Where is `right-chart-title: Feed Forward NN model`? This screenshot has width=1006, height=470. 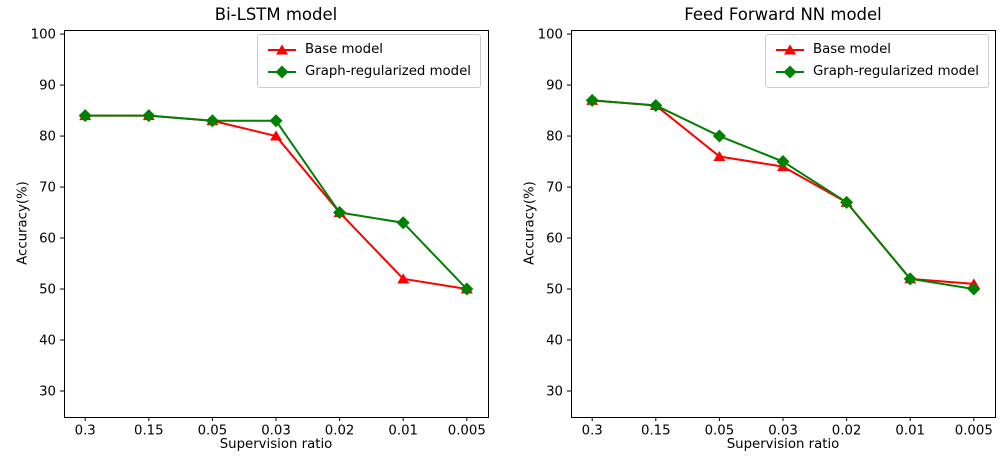 right-chart-title: Feed Forward NN model is located at coordinates (783, 14).